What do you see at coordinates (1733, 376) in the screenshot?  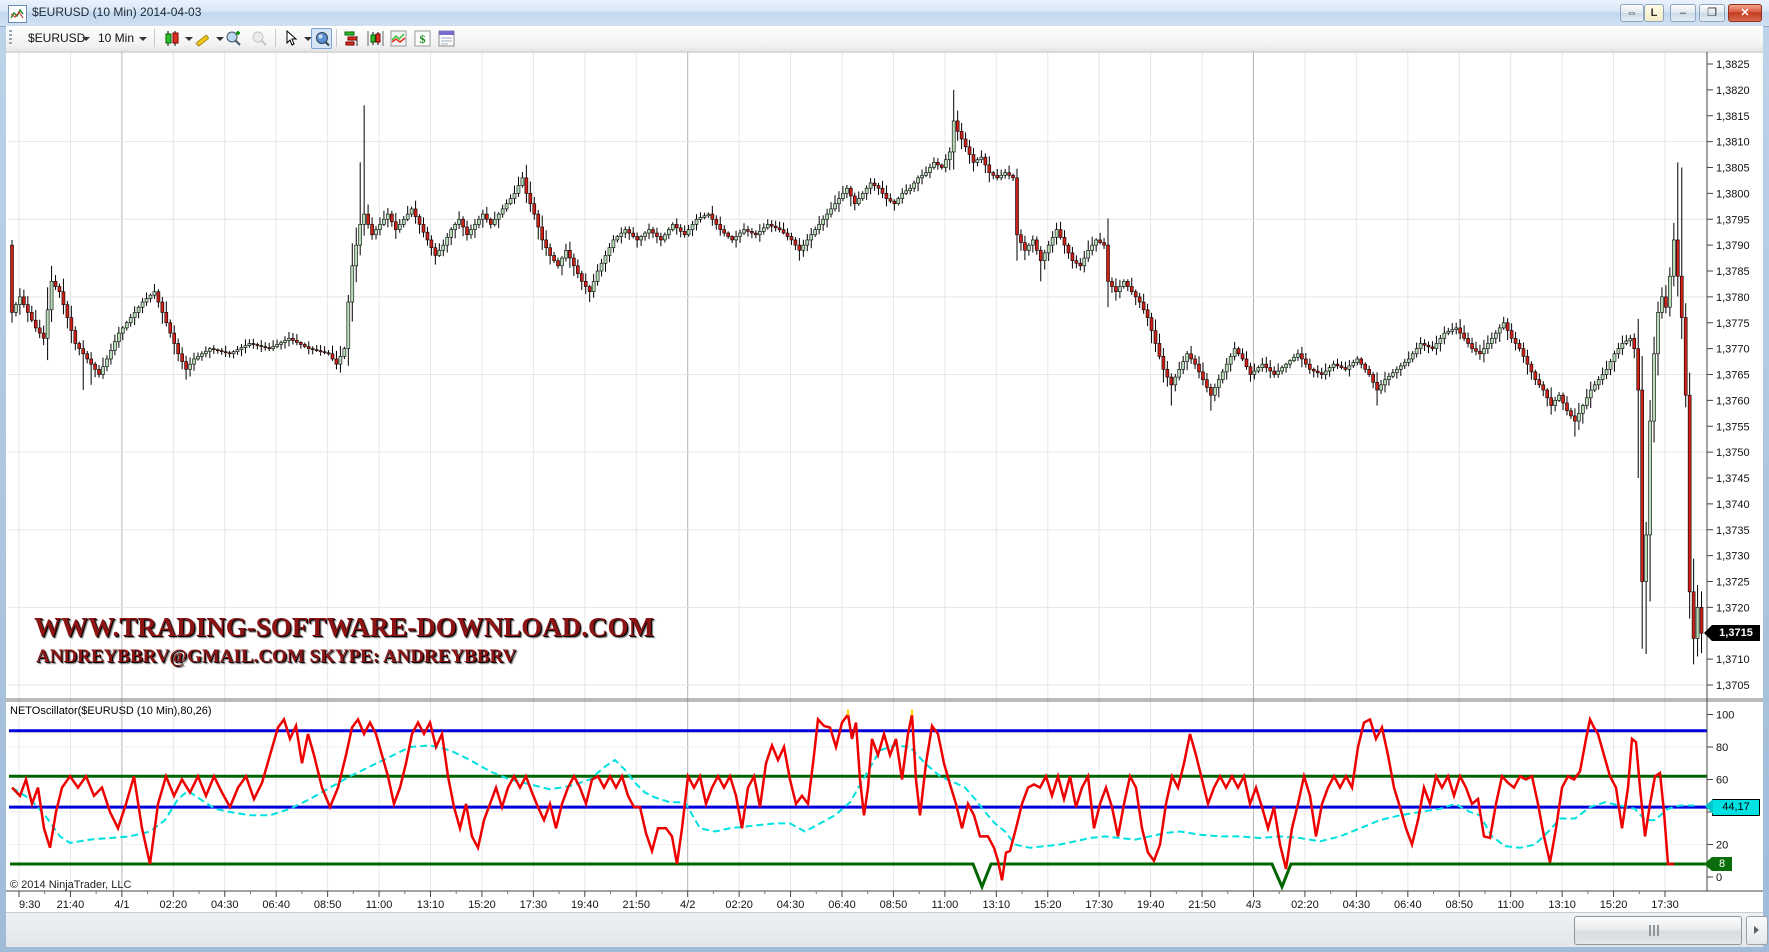 I see `svg-text: 1,3765` at bounding box center [1733, 376].